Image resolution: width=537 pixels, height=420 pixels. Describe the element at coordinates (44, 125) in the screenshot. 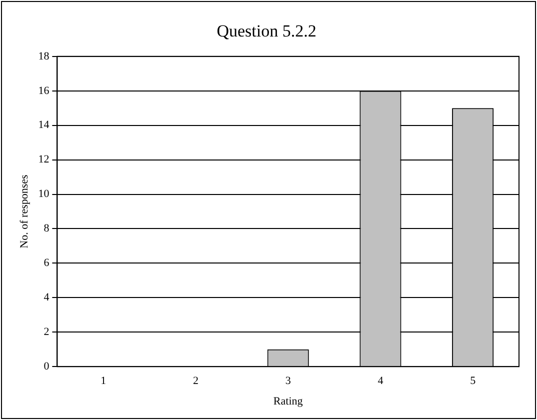

I see `y-tick-label: 14` at that location.